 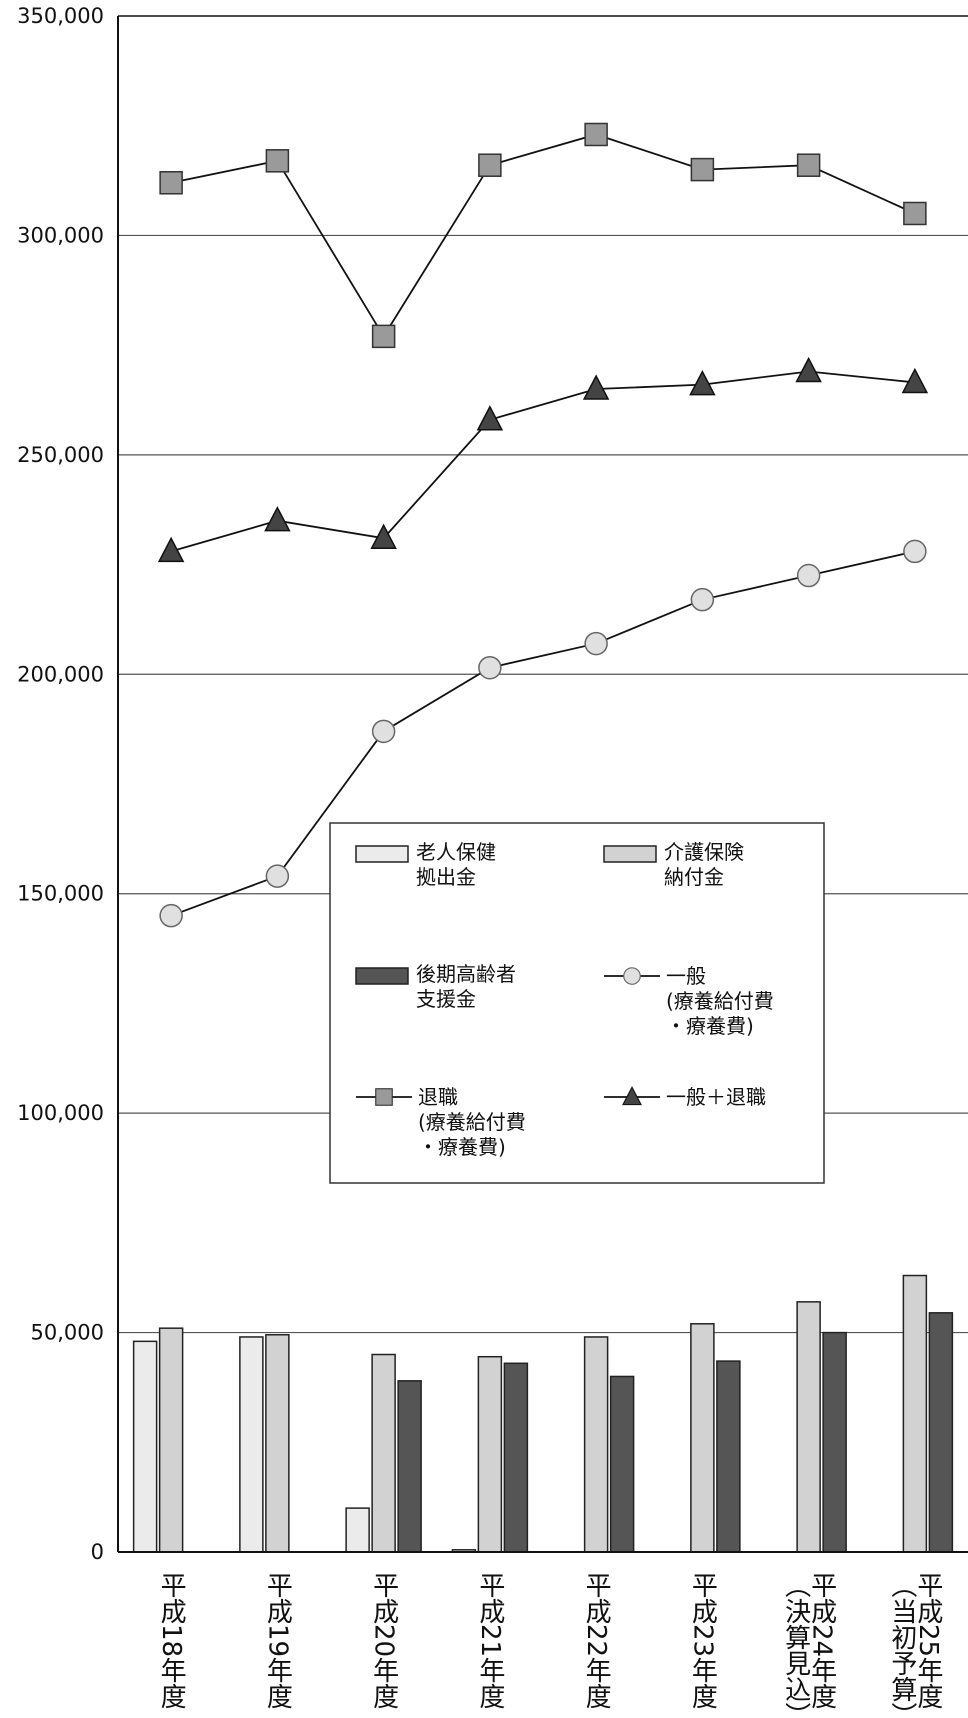 I want to click on y-tick-label: 200,000, so click(x=60, y=674).